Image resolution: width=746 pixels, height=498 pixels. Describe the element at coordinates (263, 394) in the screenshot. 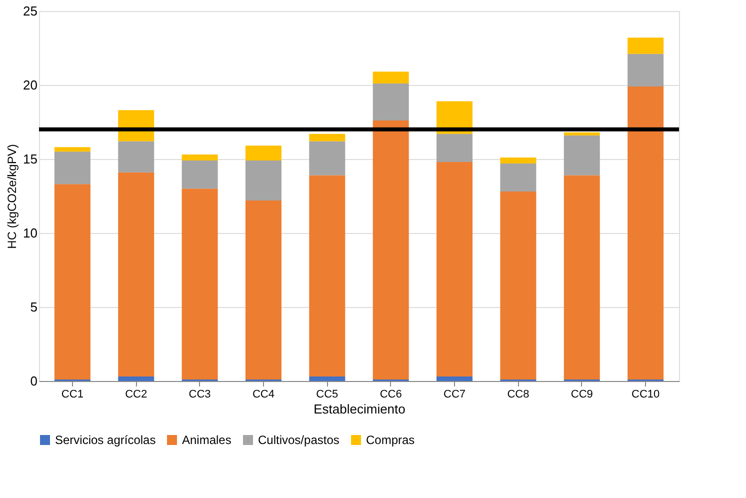

I see `x-tick-label: CC4` at that location.